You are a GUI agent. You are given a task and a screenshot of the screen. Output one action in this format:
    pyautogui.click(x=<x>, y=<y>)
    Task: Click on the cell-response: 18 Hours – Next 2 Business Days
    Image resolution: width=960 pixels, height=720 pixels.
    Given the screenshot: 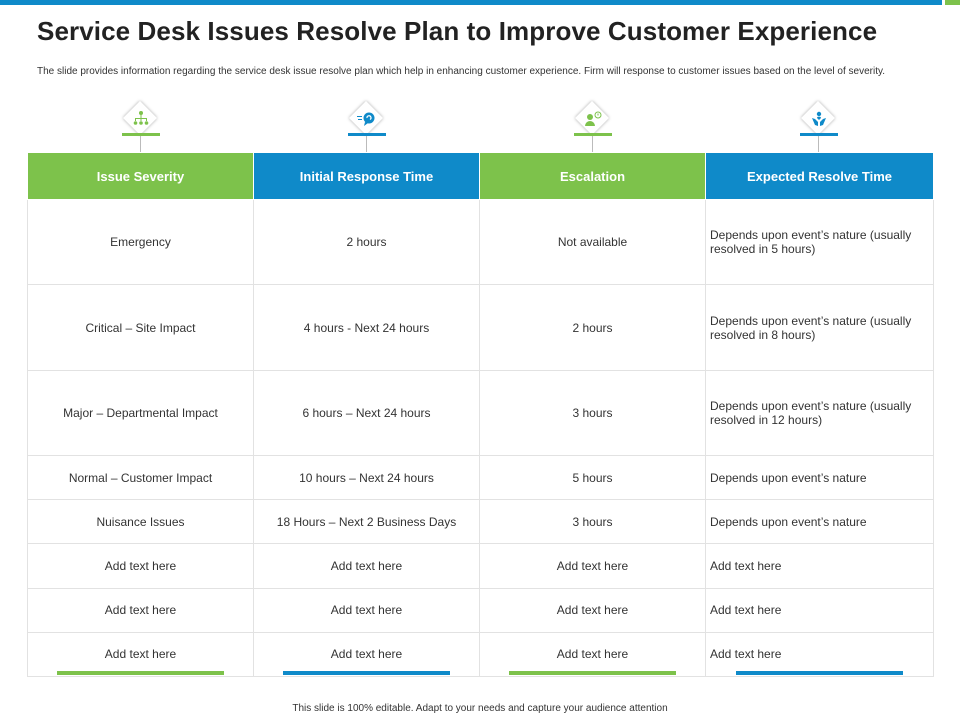 What is the action you would take?
    pyautogui.click(x=366, y=522)
    